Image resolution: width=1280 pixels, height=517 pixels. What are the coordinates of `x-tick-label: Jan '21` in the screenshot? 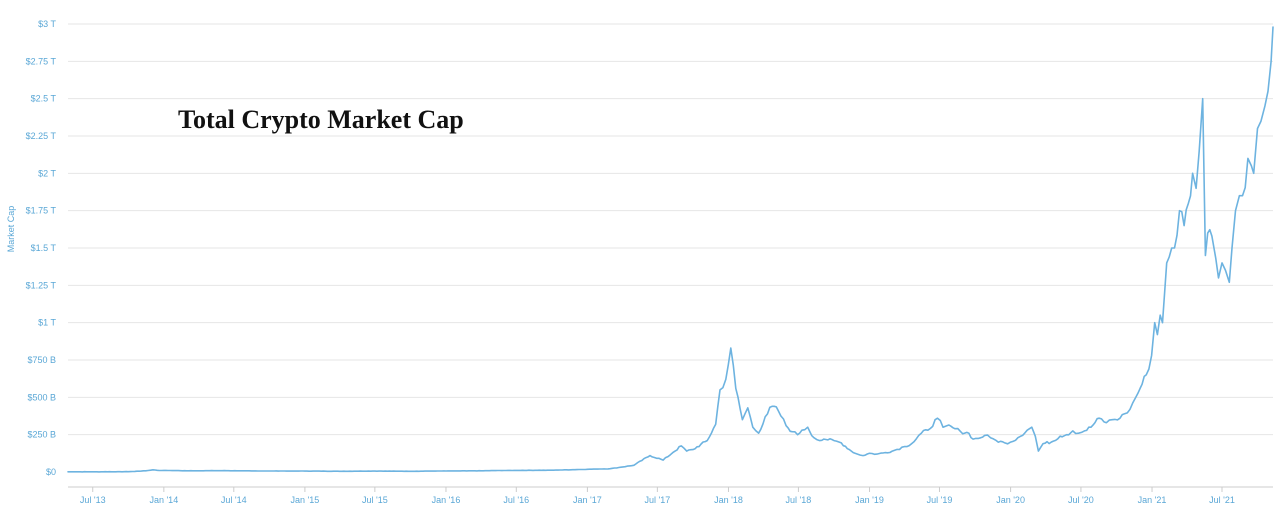 It's located at (1152, 500).